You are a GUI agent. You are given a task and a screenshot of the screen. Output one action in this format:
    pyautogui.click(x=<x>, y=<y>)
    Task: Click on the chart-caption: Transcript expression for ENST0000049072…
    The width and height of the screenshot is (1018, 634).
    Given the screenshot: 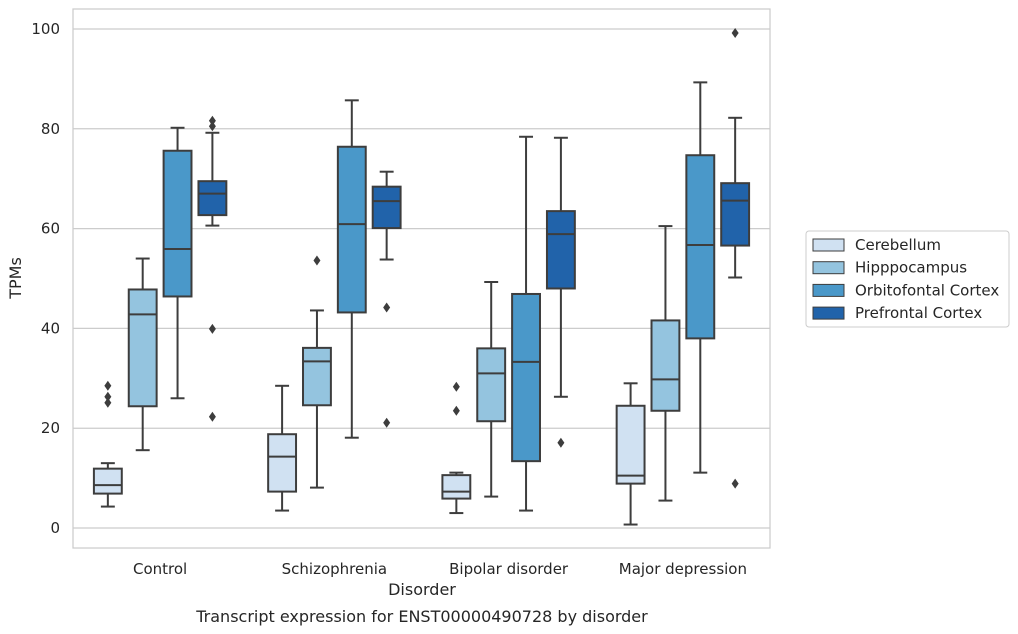 What is the action you would take?
    pyautogui.click(x=421, y=616)
    